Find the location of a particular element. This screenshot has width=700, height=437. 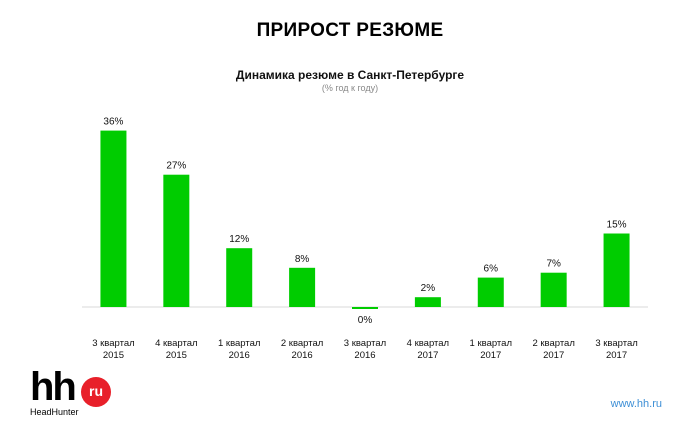

bar-value-label: 0% is located at coordinates (365, 320).